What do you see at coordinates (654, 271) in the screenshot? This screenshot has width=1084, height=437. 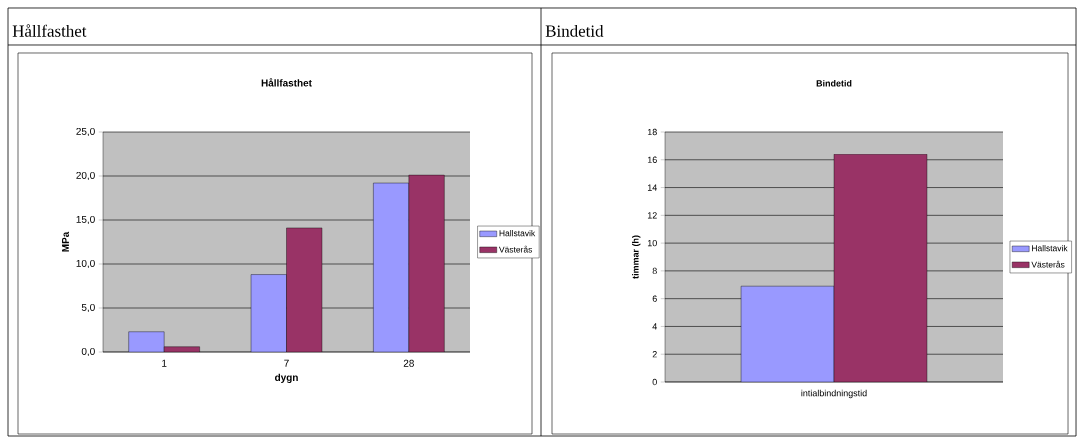 I see `y-tick-label: 8` at bounding box center [654, 271].